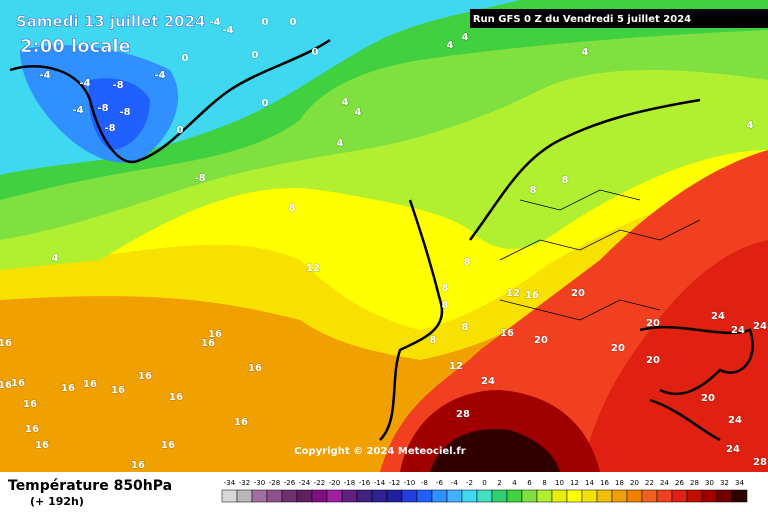 The width and height of the screenshot is (768, 512). Describe the element at coordinates (274, 483) in the screenshot. I see `colorbar-label: -28` at that location.